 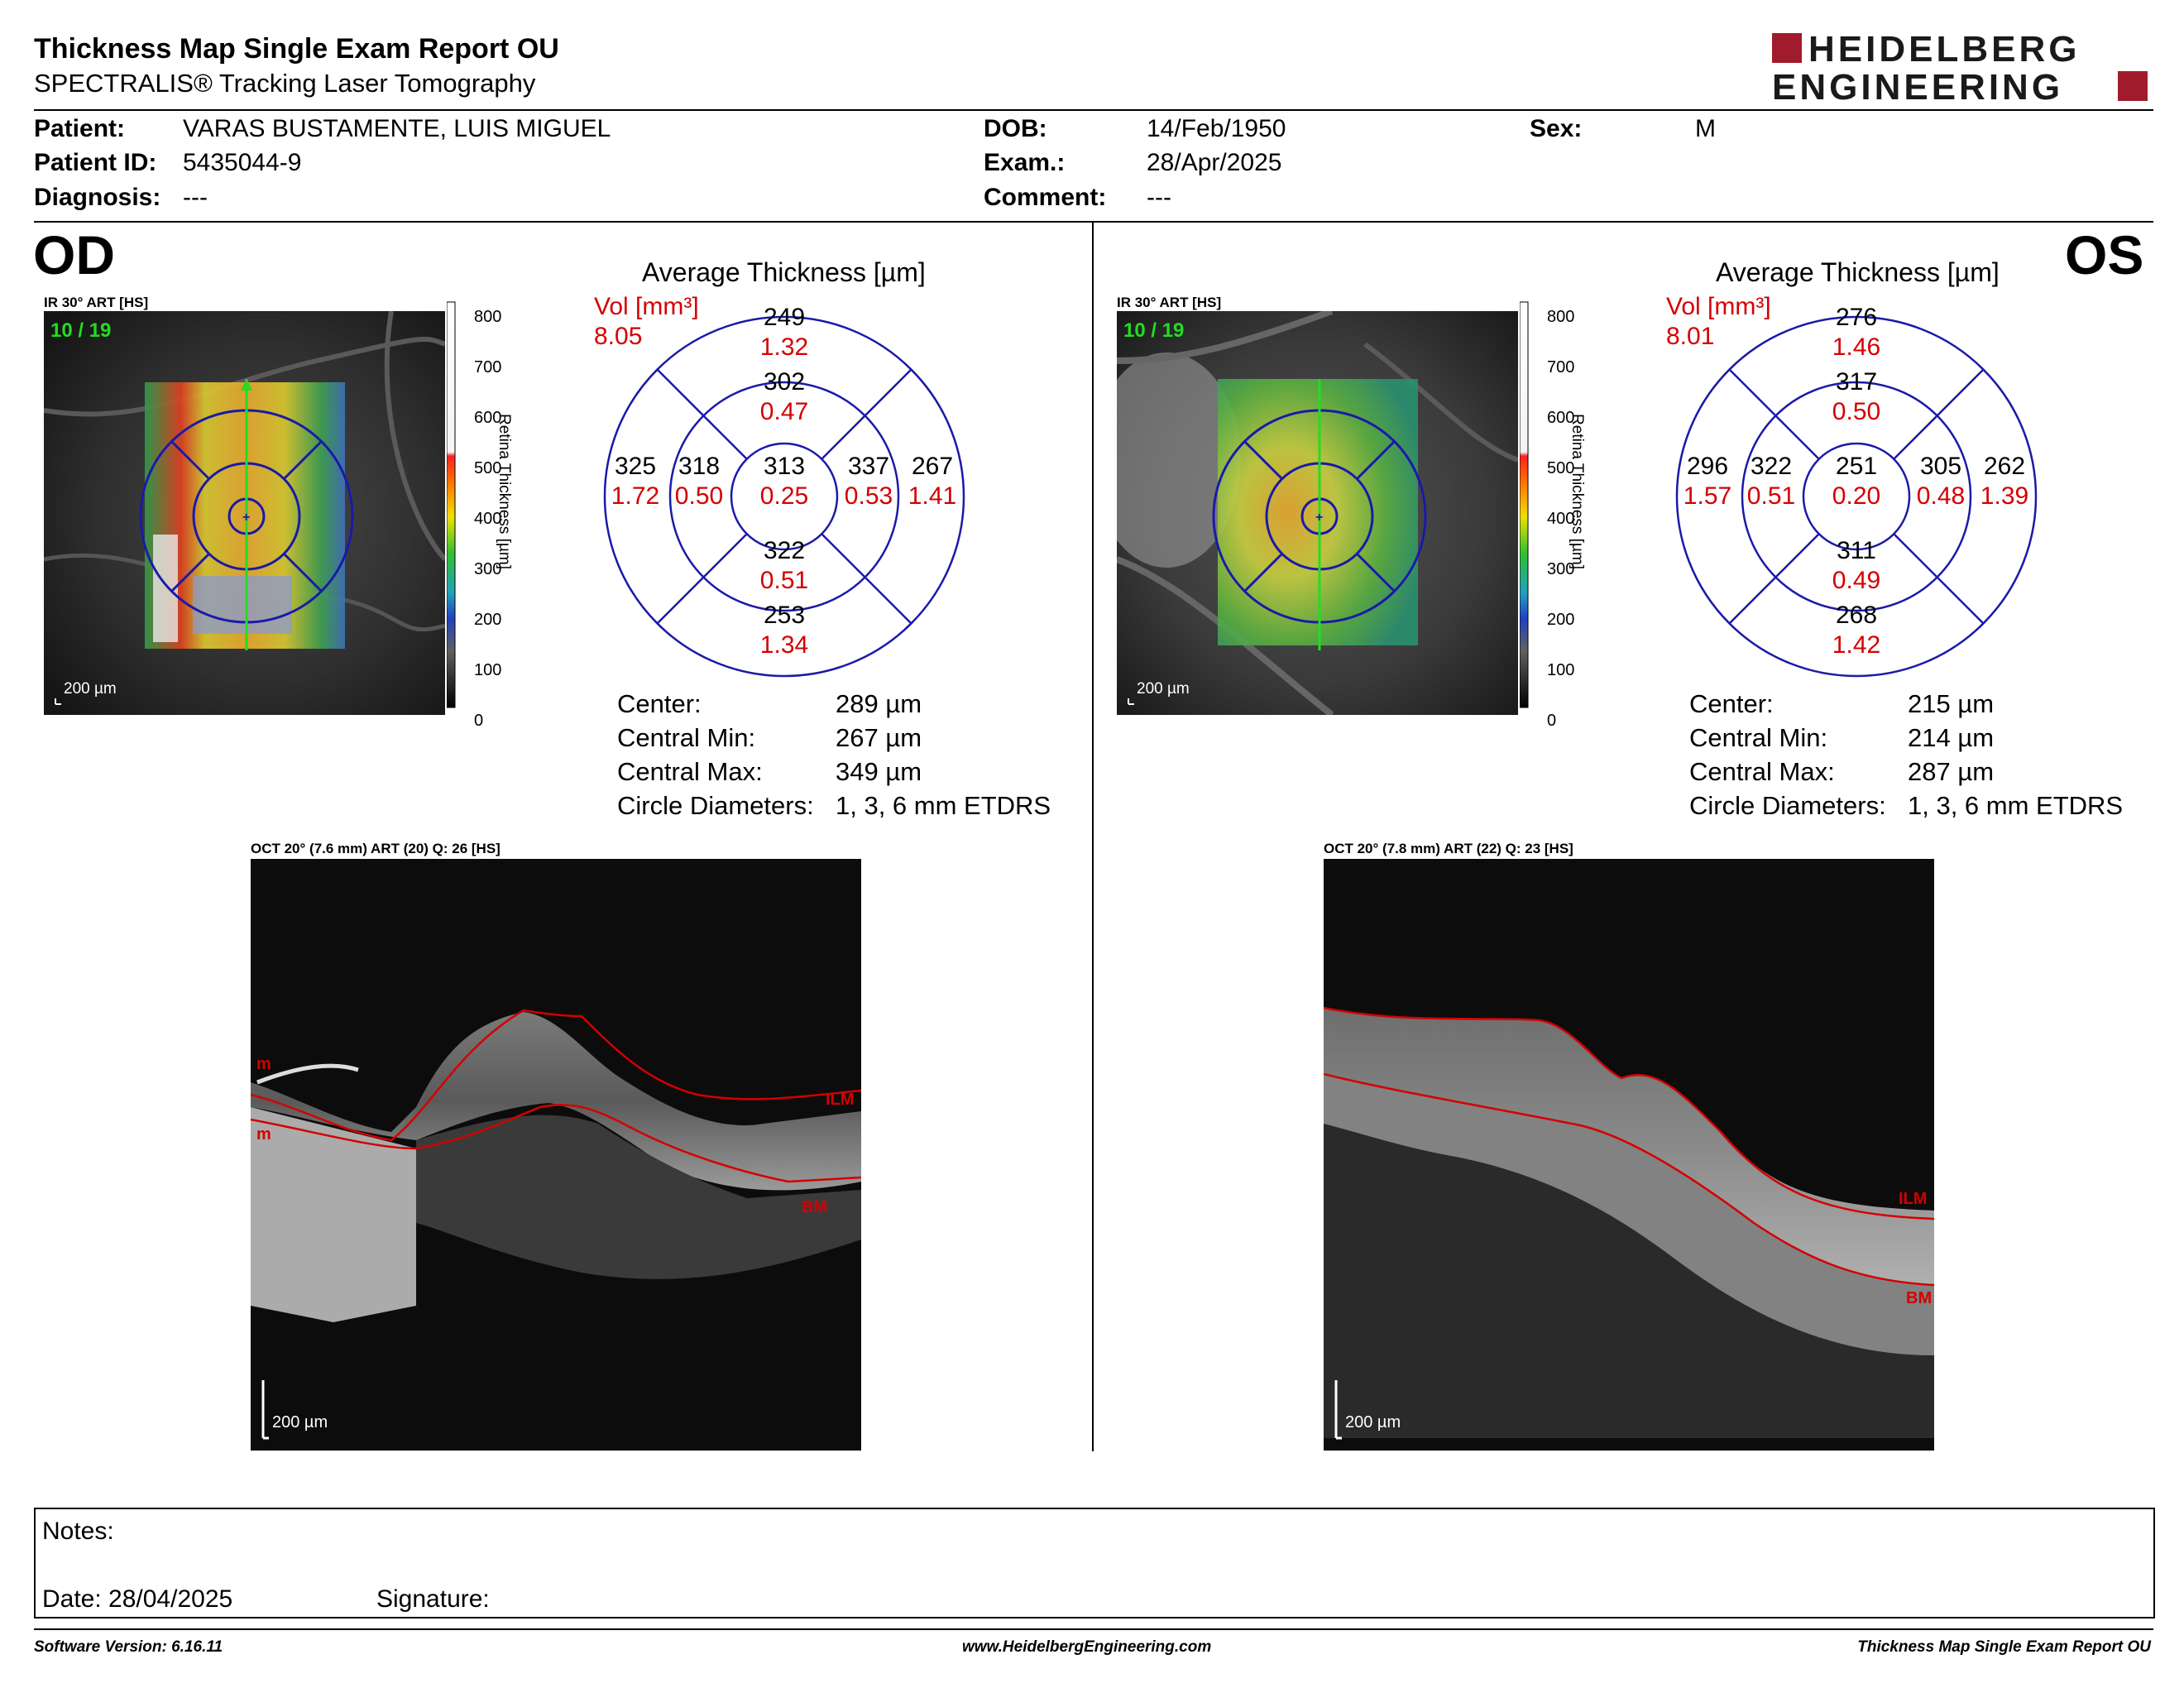 What do you see at coordinates (784, 272) in the screenshot?
I see `od-avg-title: Average Thickness [µm]` at bounding box center [784, 272].